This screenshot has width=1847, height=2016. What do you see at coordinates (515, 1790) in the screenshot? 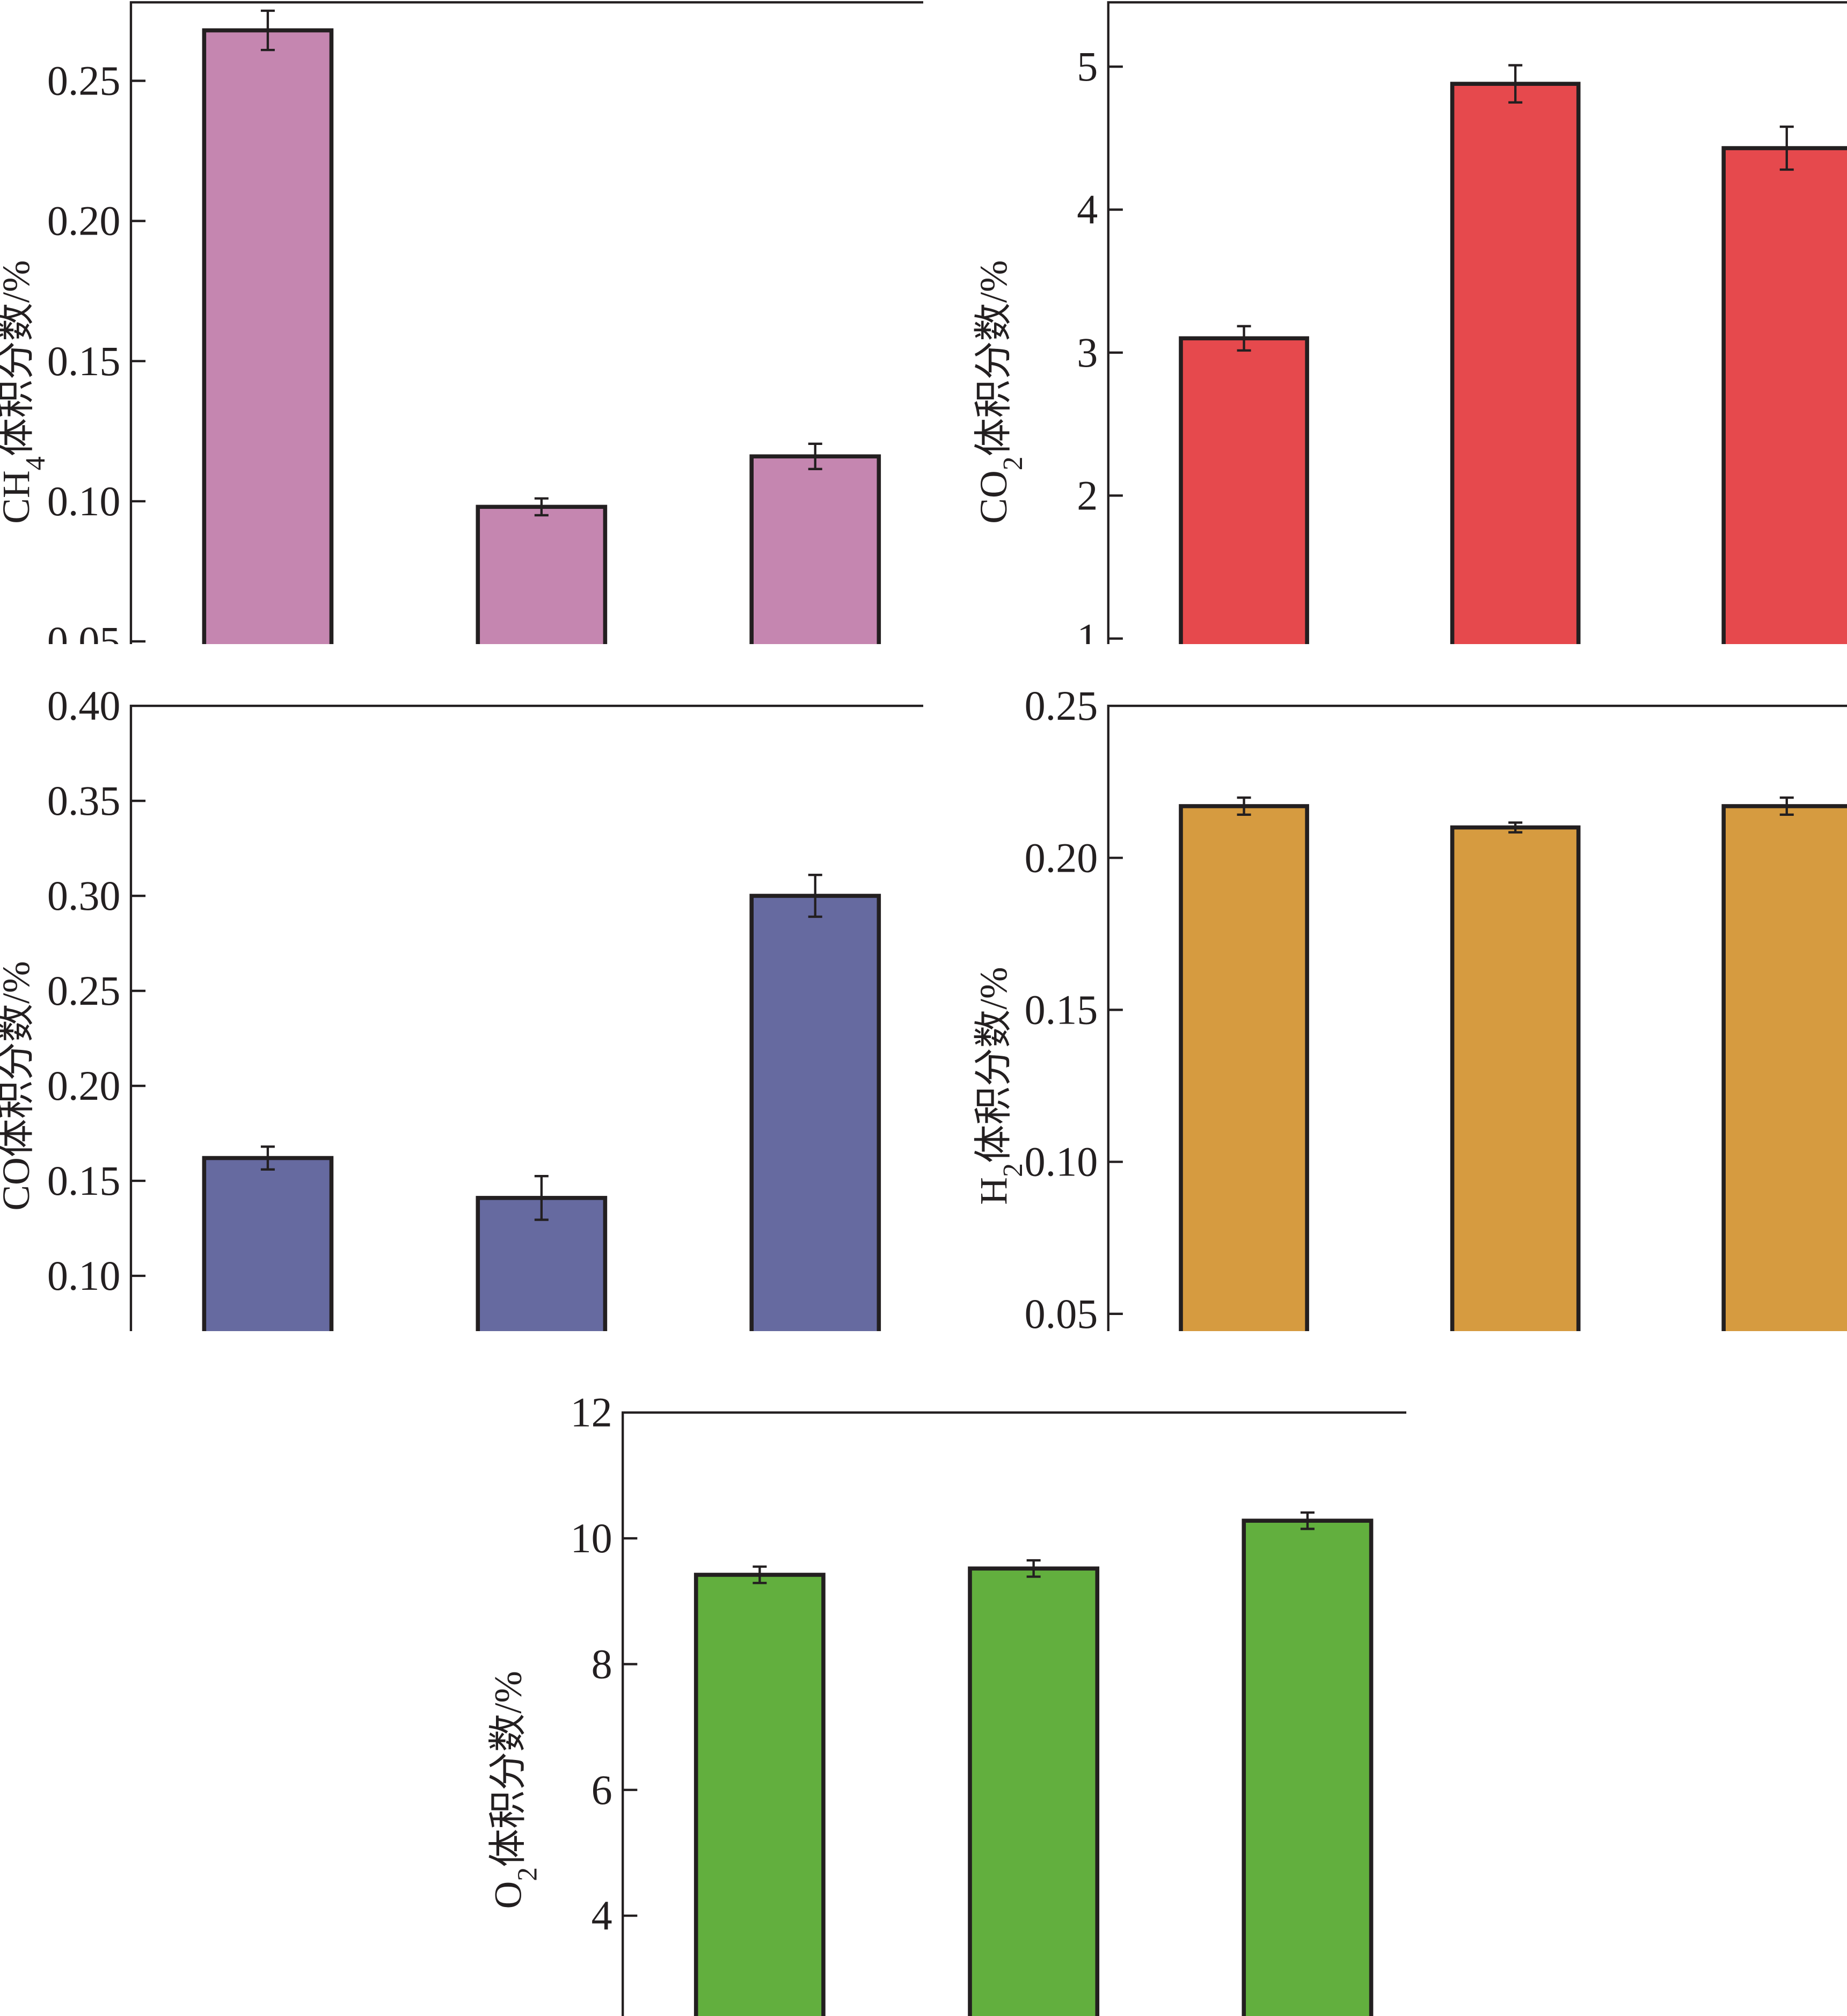
I see `y-axis-label: O2体积分数/%` at bounding box center [515, 1790].